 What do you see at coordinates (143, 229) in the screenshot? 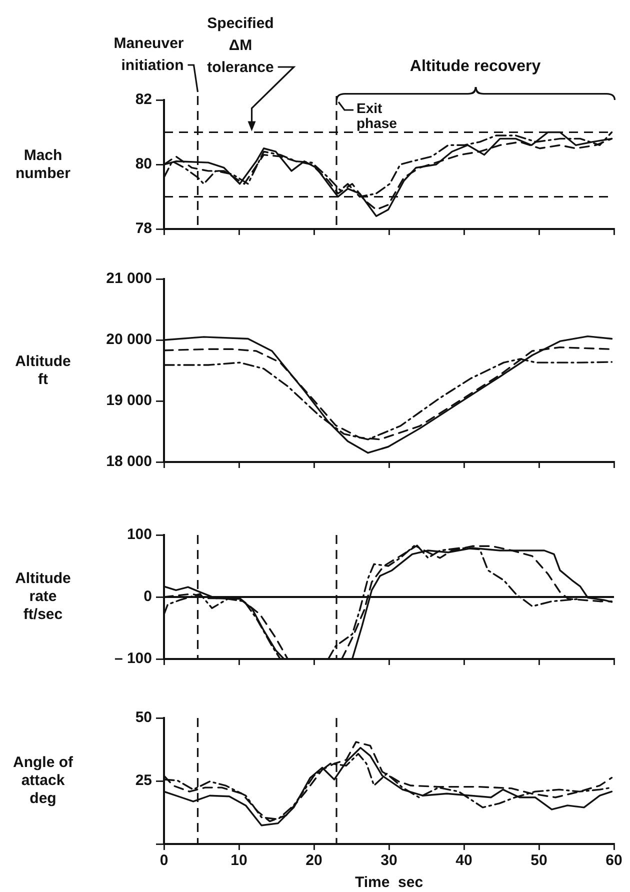
I see `y-tick-label: 78` at bounding box center [143, 229].